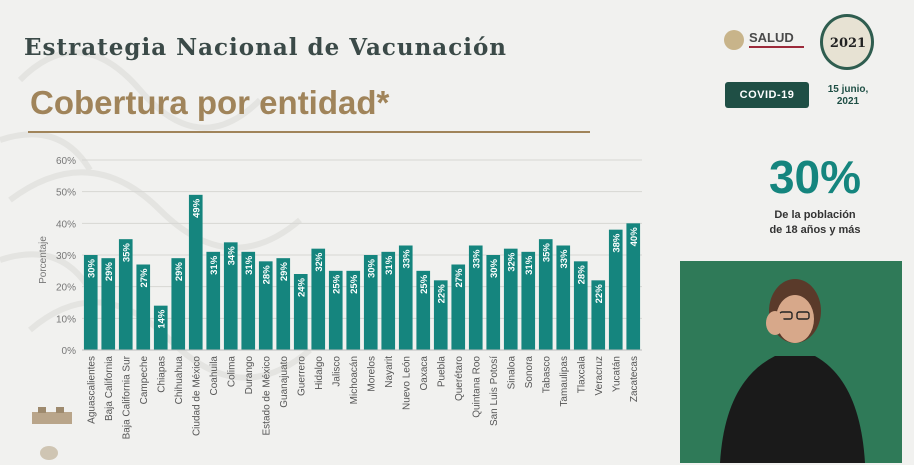  I want to click on bar-value-label: 49%, so click(196, 208).